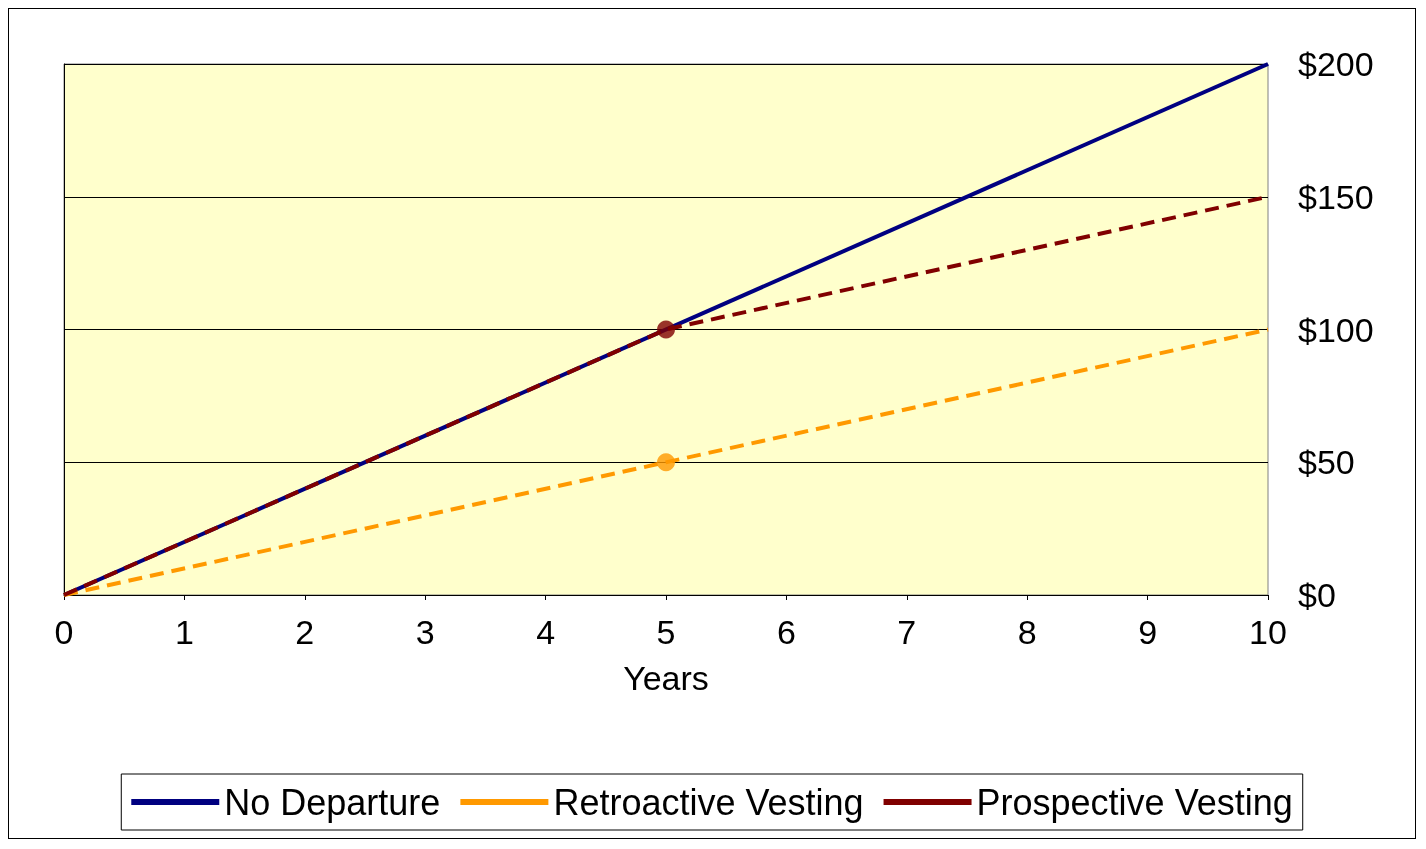 The image size is (1426, 849). What do you see at coordinates (425, 632) in the screenshot?
I see `x-tick-label: 3` at bounding box center [425, 632].